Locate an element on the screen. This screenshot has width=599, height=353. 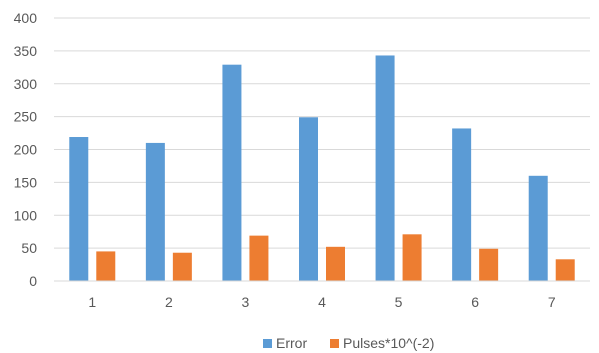
x-tick-label: 2 is located at coordinates (169, 302).